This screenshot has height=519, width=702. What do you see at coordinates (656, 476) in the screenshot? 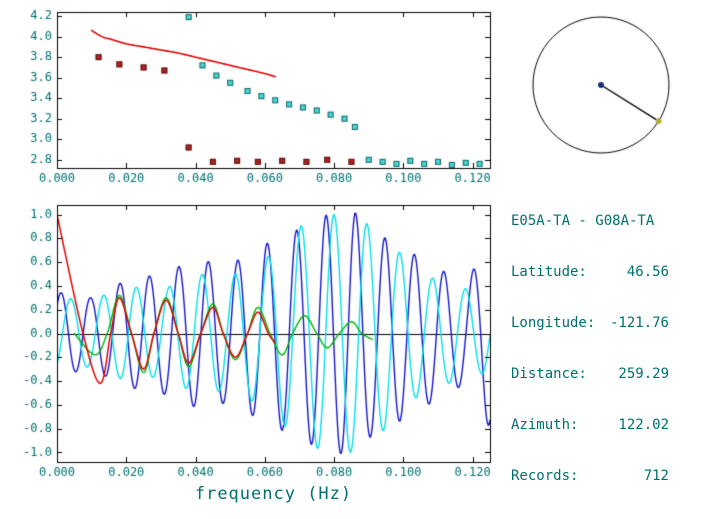
I see `records-value: 712` at bounding box center [656, 476].